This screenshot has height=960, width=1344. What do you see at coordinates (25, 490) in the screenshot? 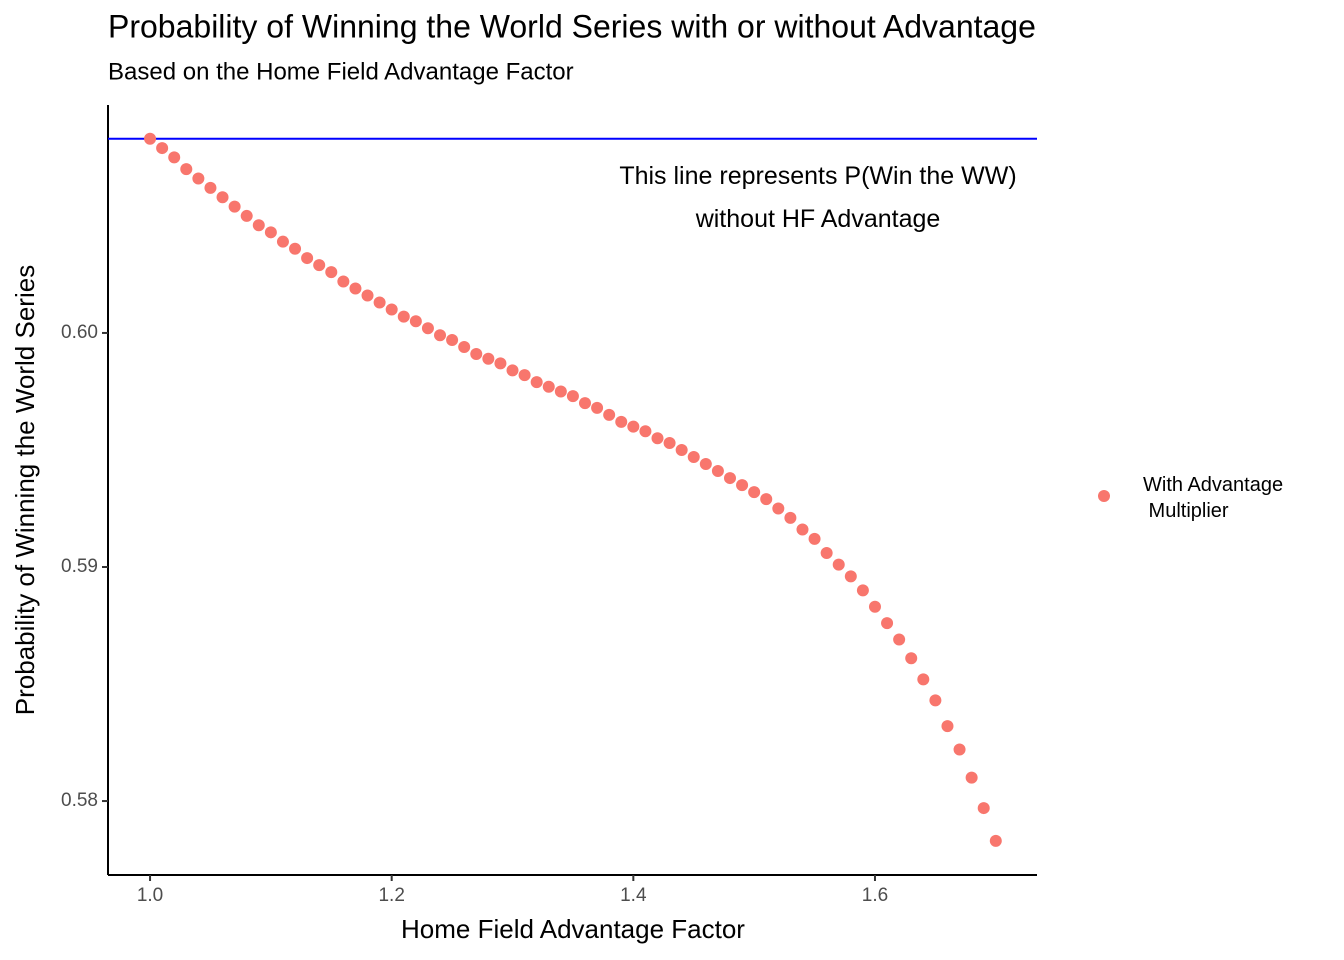
I see `y-axis-label: Probability of Winning the World Series` at bounding box center [25, 490].